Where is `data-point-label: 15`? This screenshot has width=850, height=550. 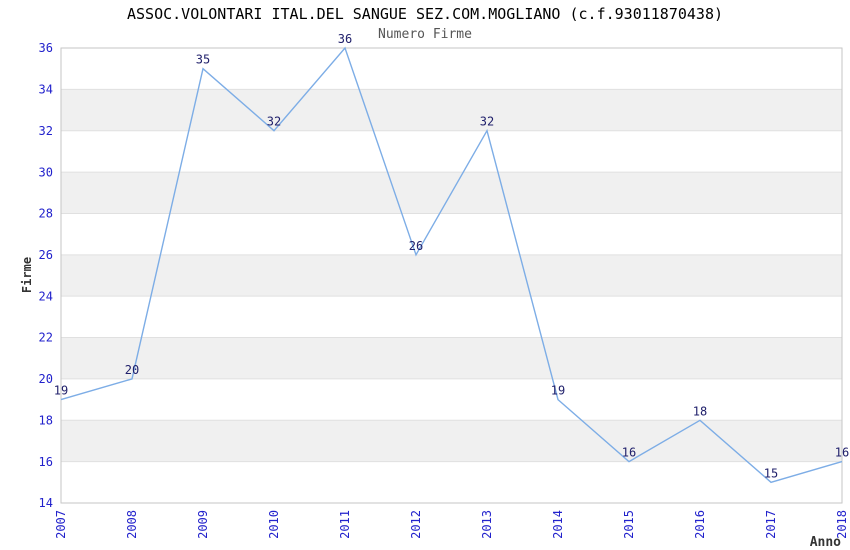
data-point-label: 15 is located at coordinates (771, 473).